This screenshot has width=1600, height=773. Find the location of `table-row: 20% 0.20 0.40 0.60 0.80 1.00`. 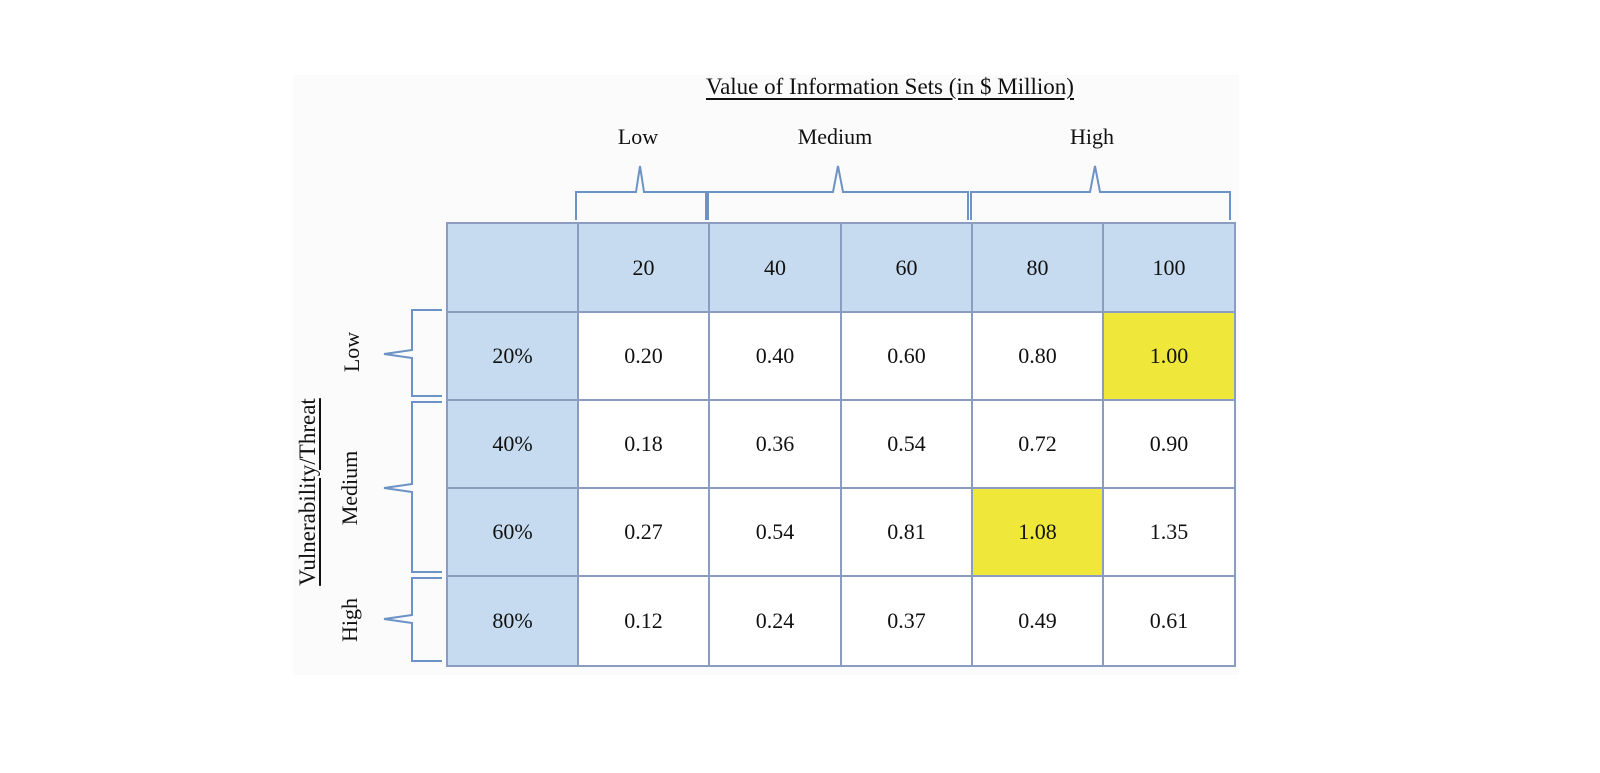

table-row: 20% 0.20 0.40 0.60 0.80 1.00 is located at coordinates (841, 356).